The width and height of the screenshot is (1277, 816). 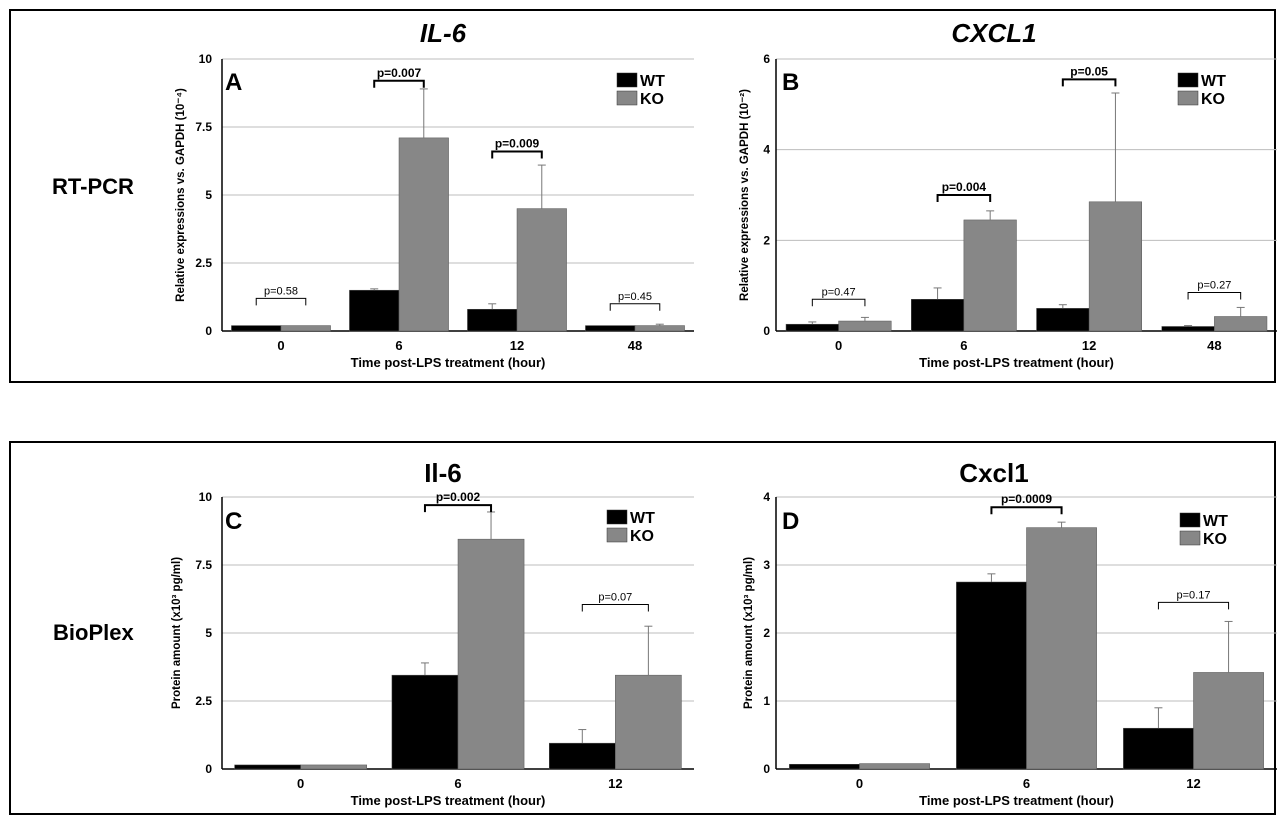 I want to click on panel-a-xtick-label: 0, so click(x=280, y=345).